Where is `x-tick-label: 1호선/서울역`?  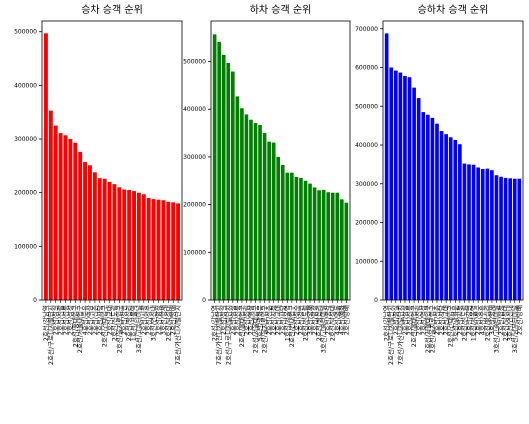
x-tick-label: 1호선/서울역 is located at coordinates (473, 323).